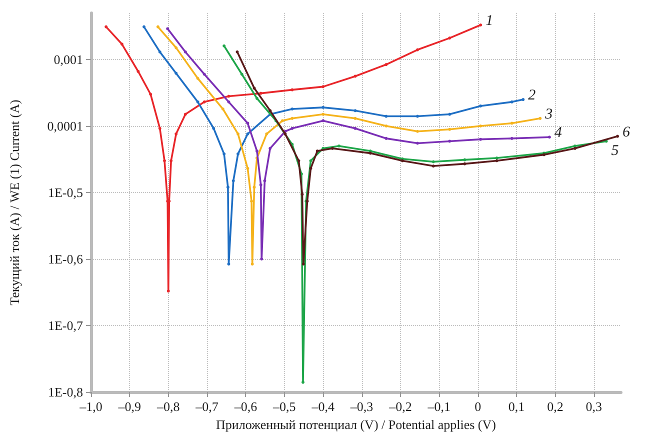 This screenshot has width=645, height=436. I want to click on y-tick-label: 1E-0,6, so click(66, 258).